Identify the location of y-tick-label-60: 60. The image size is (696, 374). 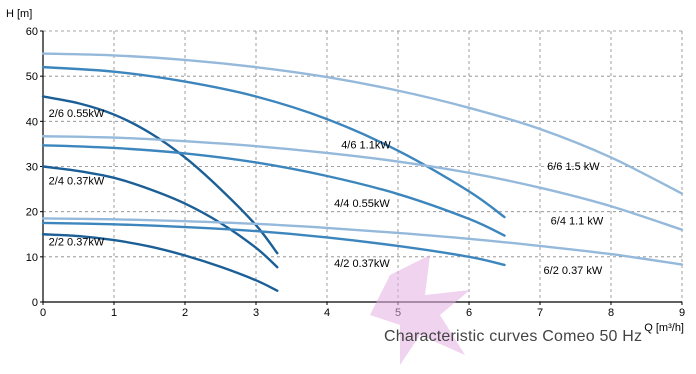
(32, 32).